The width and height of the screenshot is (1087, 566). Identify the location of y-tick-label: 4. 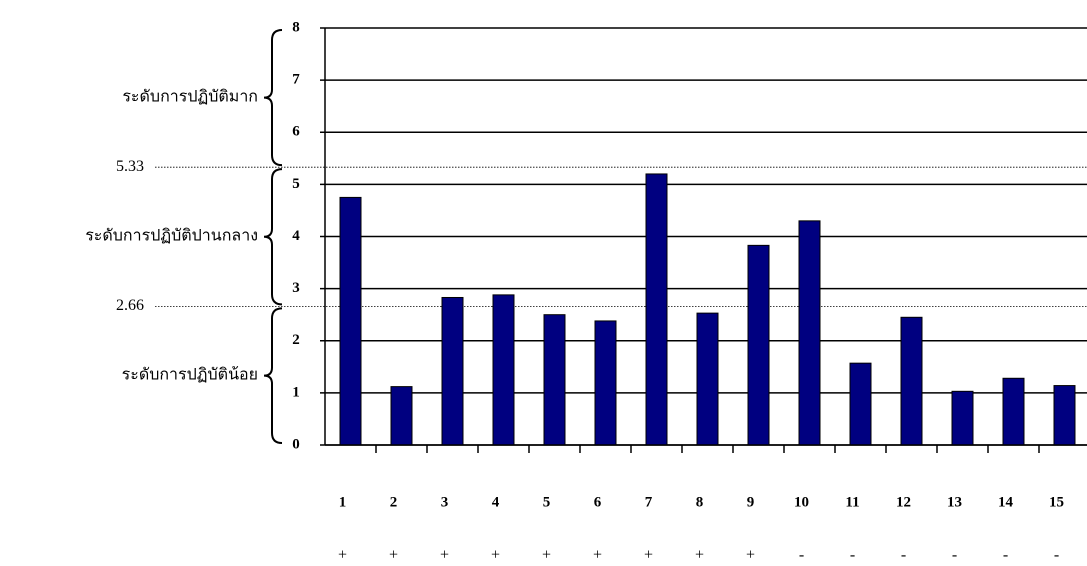
(296, 236).